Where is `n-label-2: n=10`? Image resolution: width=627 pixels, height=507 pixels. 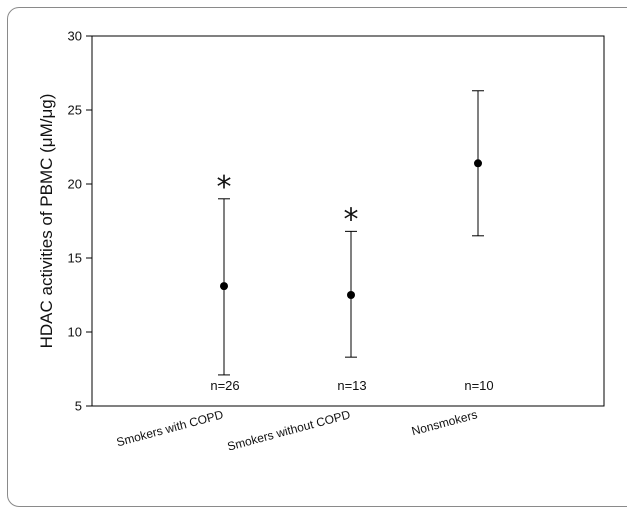 n-label-2: n=10 is located at coordinates (478, 385).